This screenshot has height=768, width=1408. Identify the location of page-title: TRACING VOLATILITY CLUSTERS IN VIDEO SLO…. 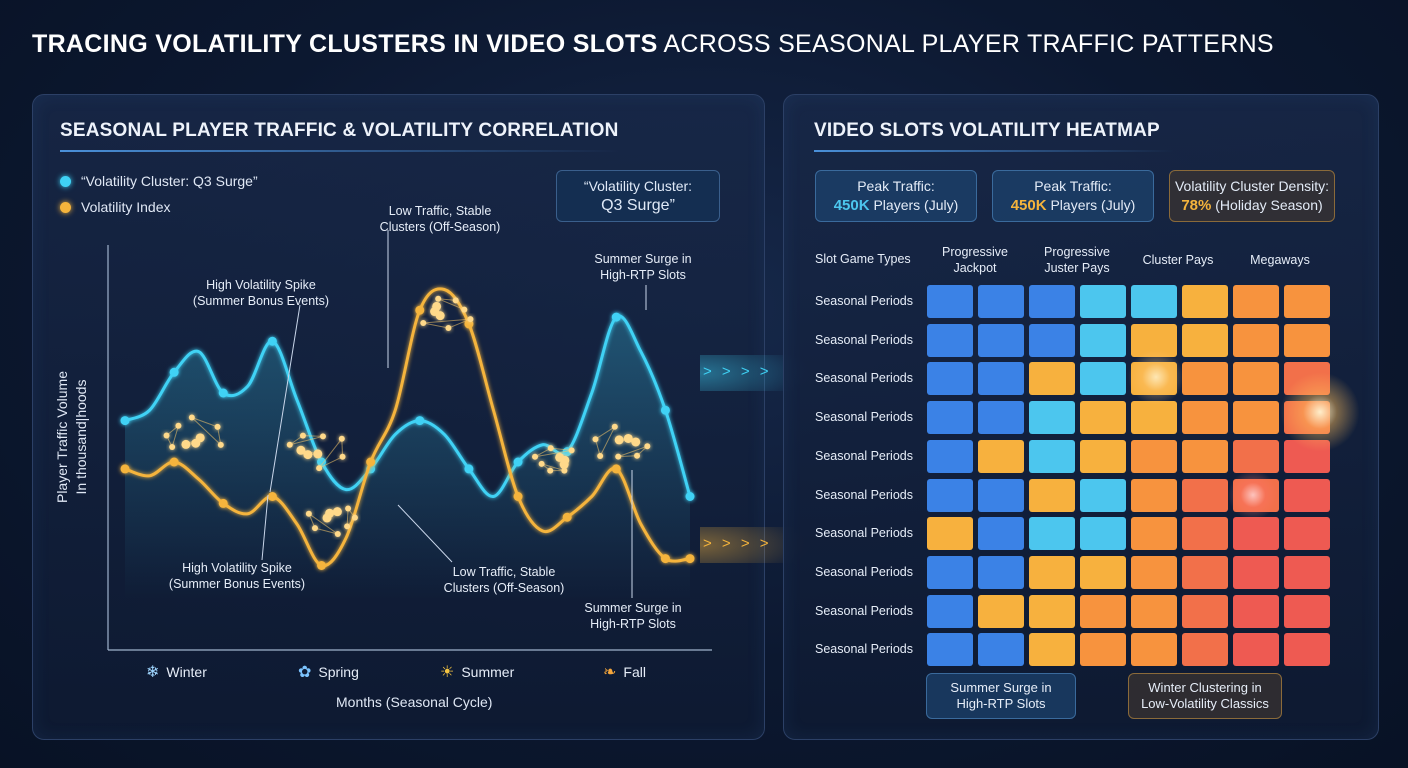
(653, 44).